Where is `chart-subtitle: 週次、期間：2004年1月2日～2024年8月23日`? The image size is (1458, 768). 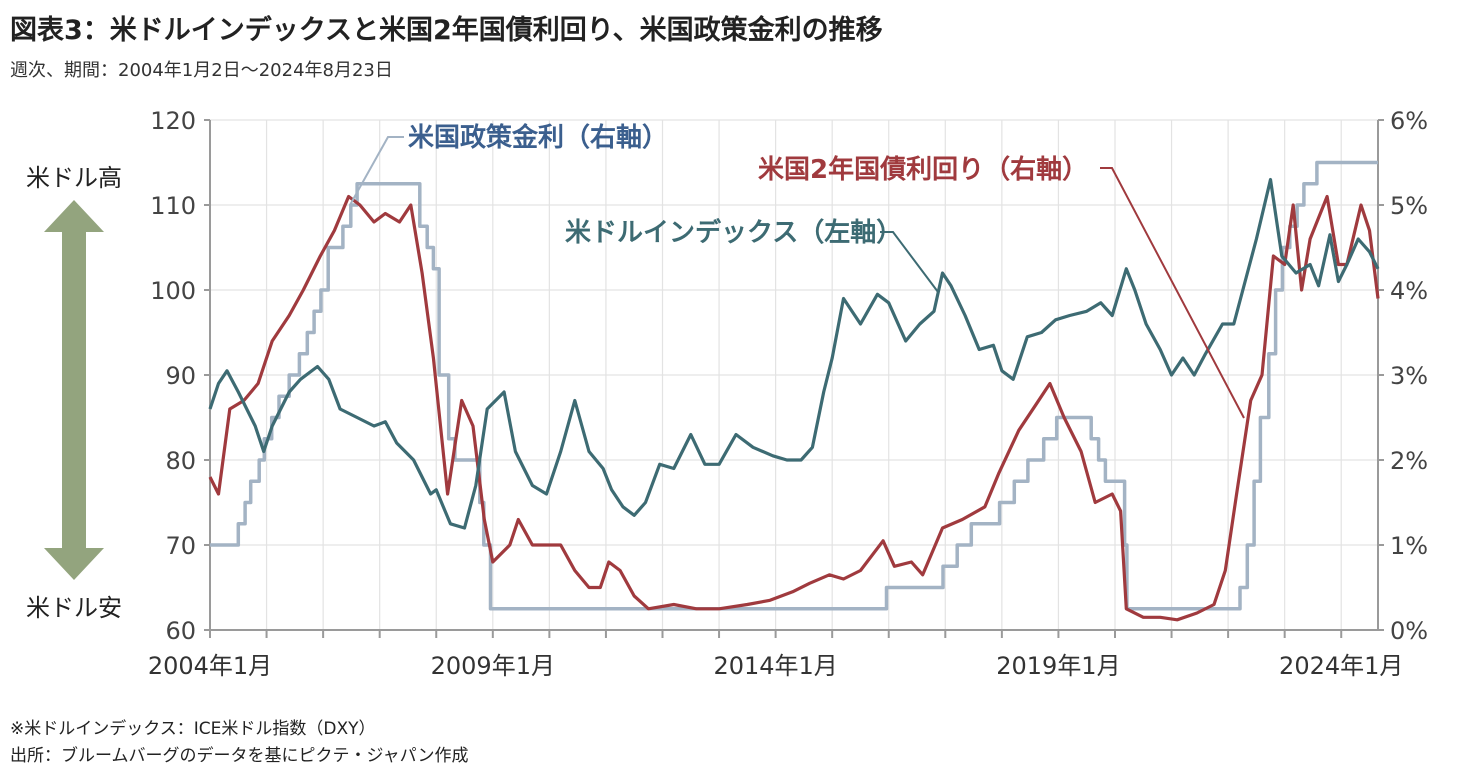 chart-subtitle: 週次、期間：2004年1月2日～2024年8月23日 is located at coordinates (201, 70).